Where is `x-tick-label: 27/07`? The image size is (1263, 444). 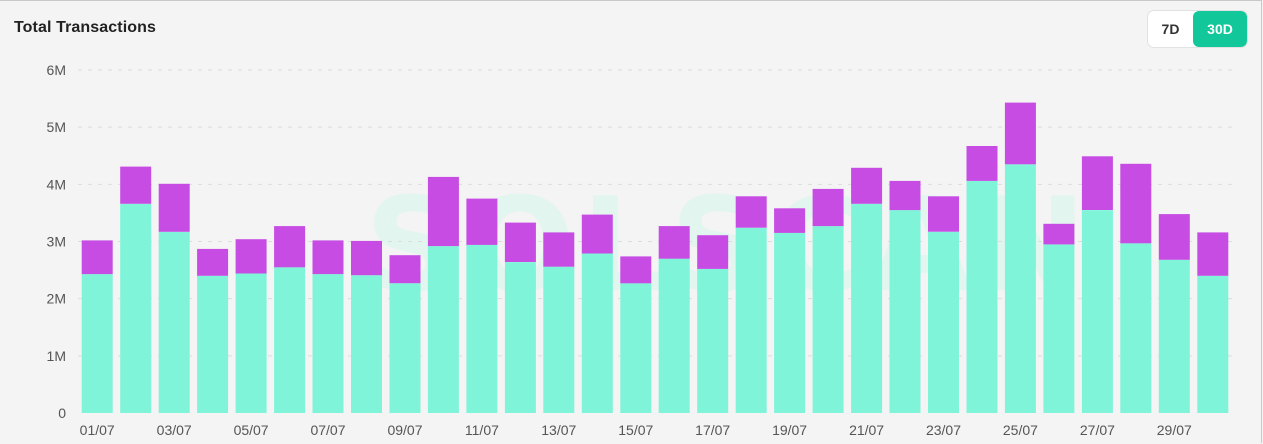 x-tick-label: 27/07 is located at coordinates (1097, 430).